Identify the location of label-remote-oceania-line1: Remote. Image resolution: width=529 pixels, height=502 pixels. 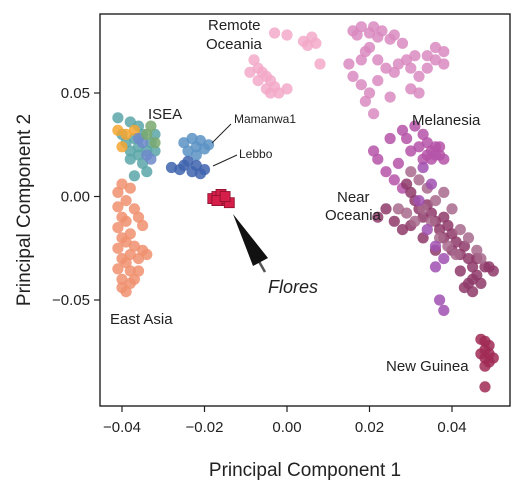
(234, 25).